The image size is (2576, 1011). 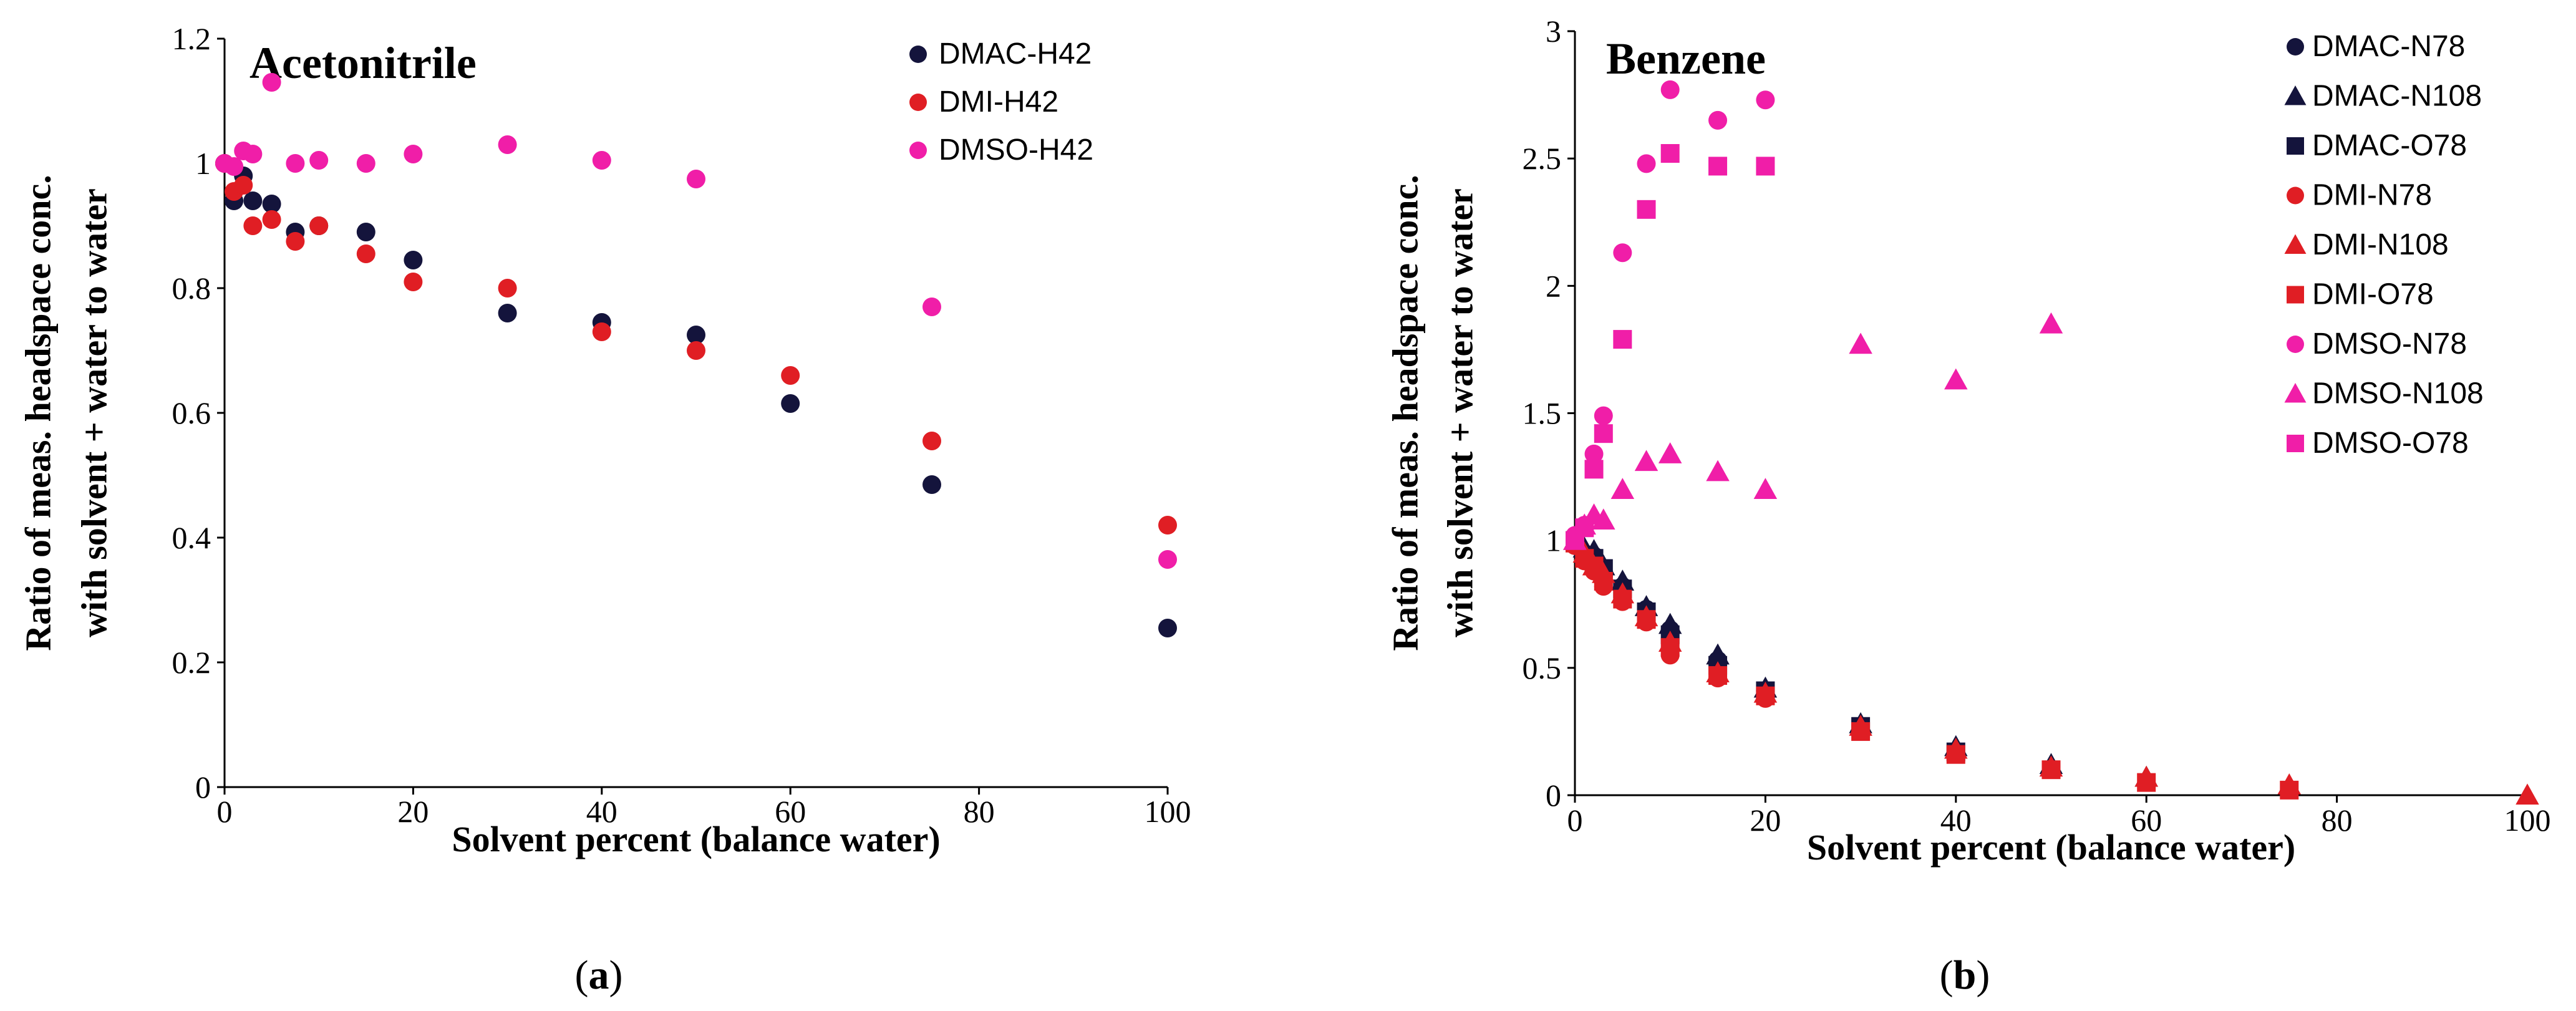 What do you see at coordinates (2389, 344) in the screenshot?
I see `legend-label: DMSO-N78` at bounding box center [2389, 344].